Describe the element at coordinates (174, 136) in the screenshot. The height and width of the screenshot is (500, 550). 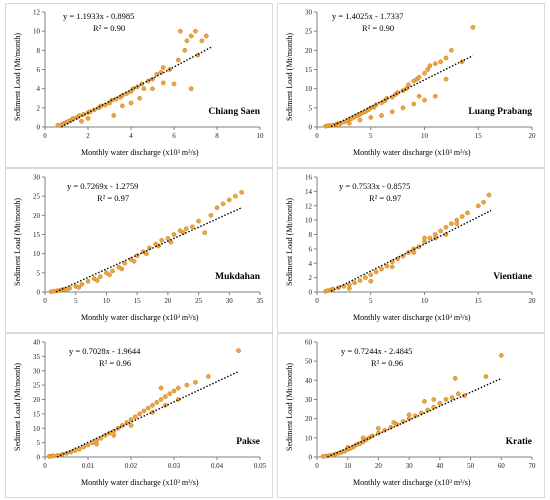
I see `x-tick-label: 6` at that location.